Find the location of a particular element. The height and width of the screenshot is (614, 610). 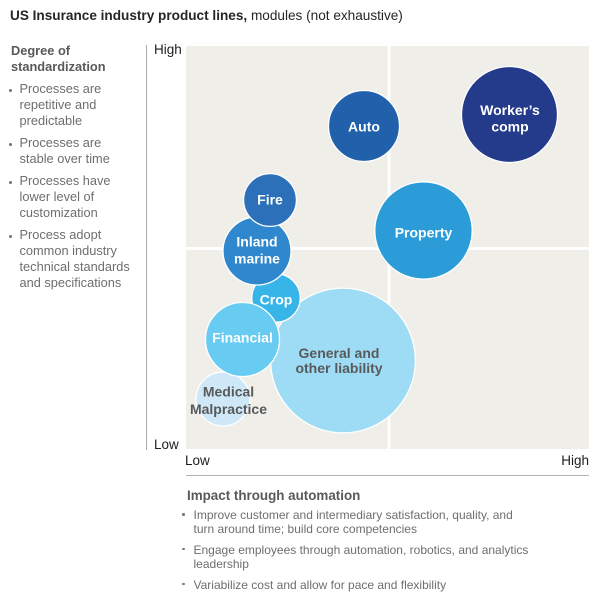

svg-text: Property is located at coordinates (424, 233).